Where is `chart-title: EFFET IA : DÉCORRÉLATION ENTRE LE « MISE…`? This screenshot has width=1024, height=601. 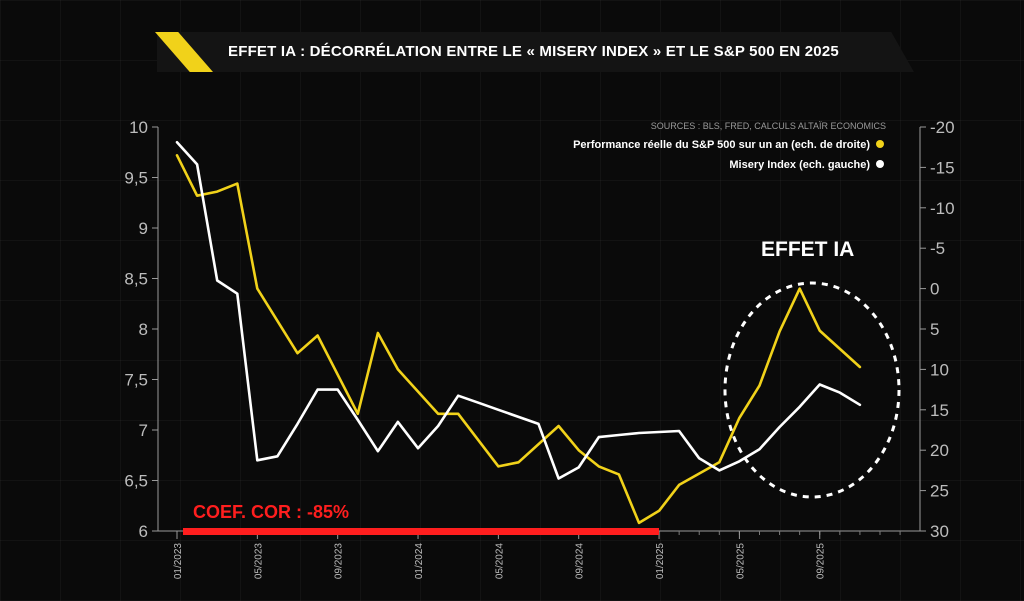 chart-title: EFFET IA : DÉCORRÉLATION ENTRE LE « MISE… is located at coordinates (533, 51).